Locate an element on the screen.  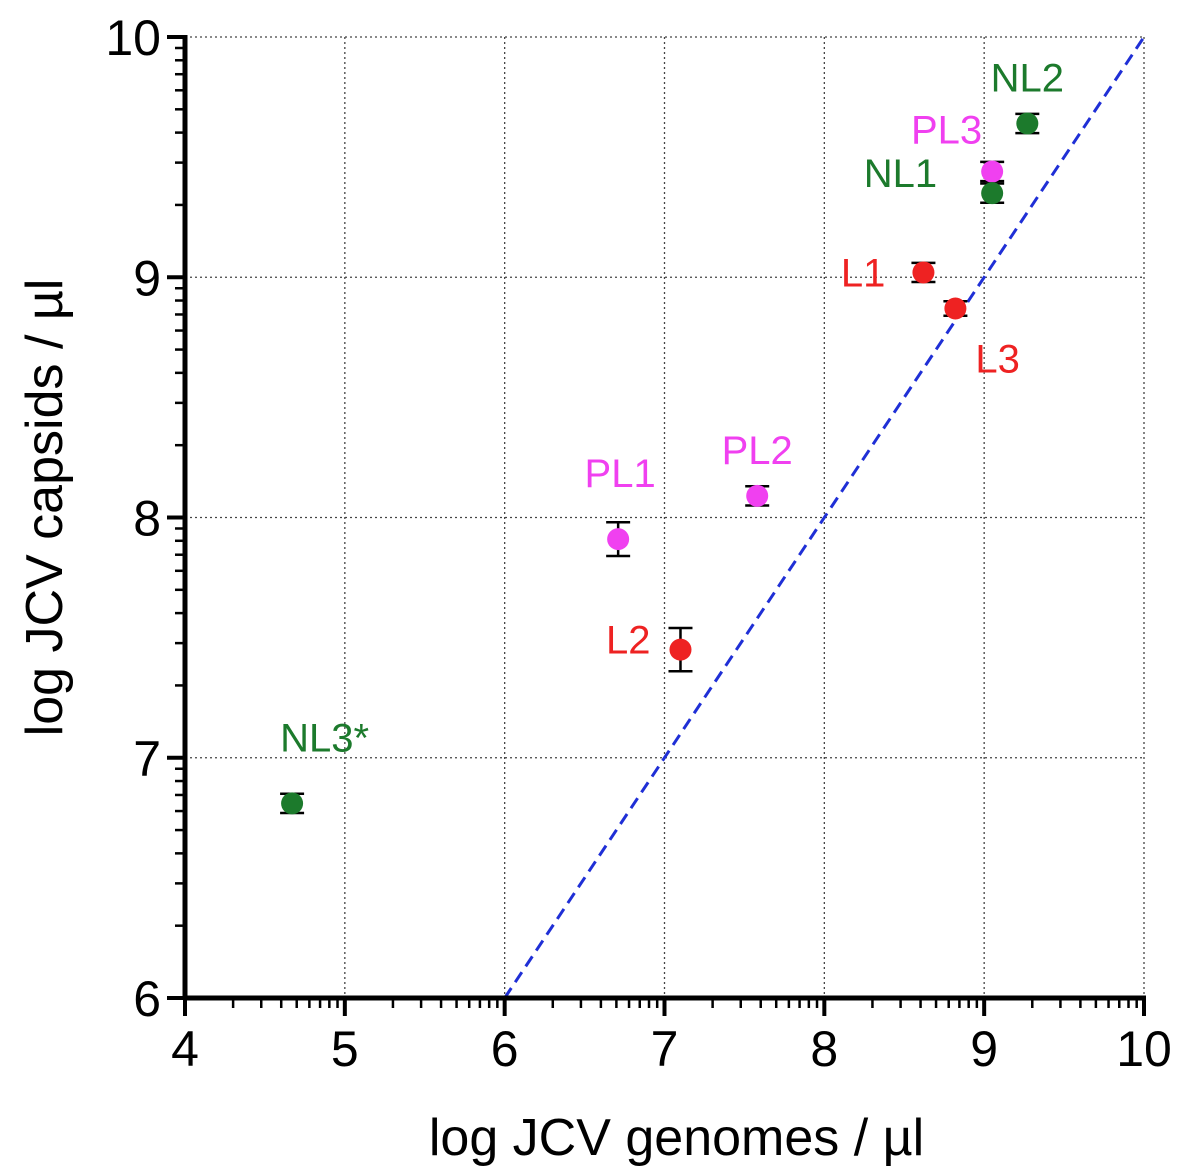
point-label: NL1 is located at coordinates (900, 174).